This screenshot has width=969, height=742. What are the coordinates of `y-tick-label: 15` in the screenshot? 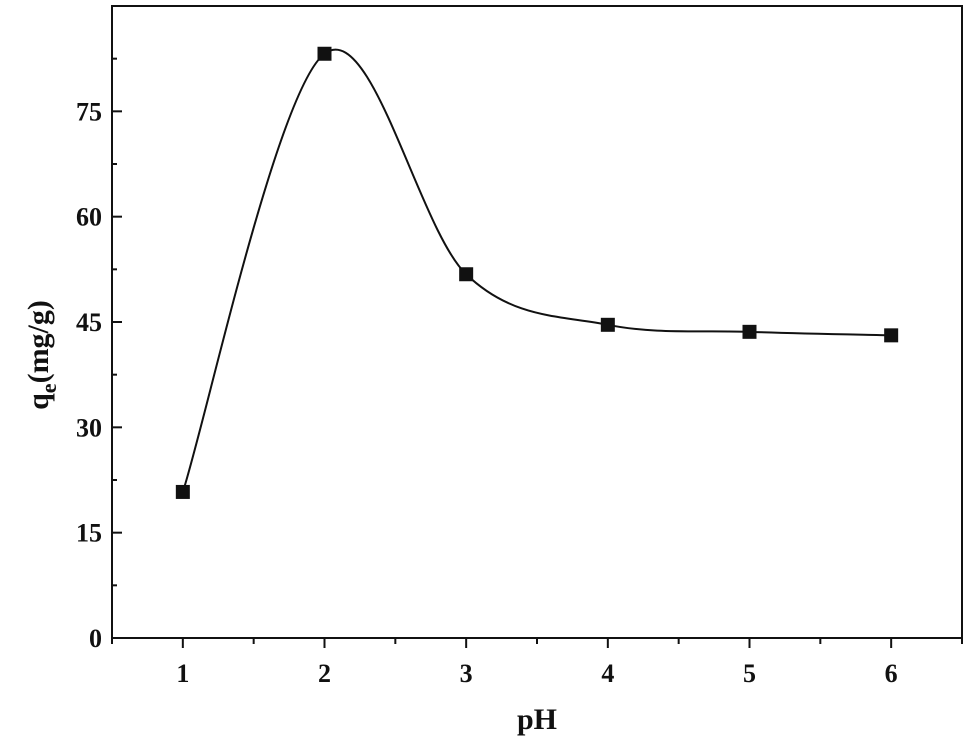 It's located at (89, 533).